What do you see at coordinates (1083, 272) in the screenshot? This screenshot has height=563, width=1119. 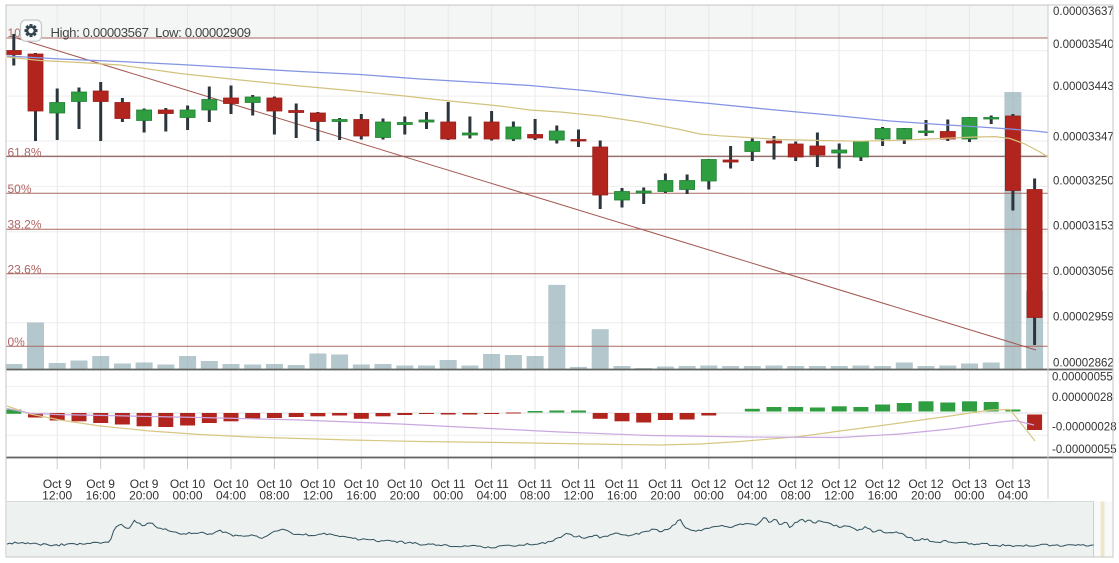 I see `svg-text: 0.00003056` at bounding box center [1083, 272].